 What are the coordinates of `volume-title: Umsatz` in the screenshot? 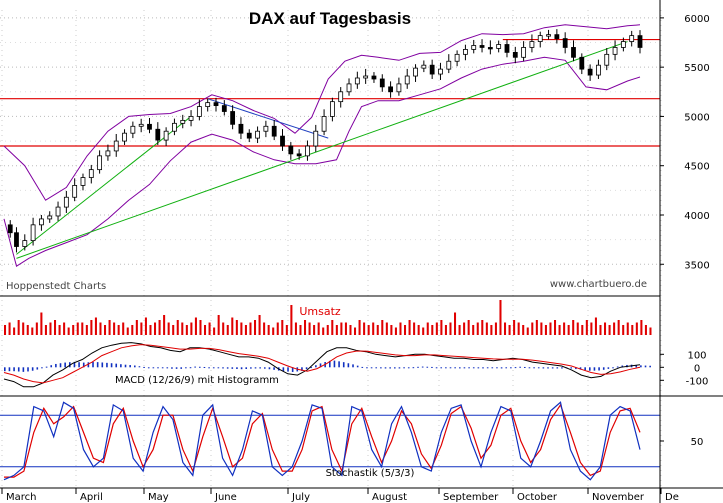 It's located at (320, 311).